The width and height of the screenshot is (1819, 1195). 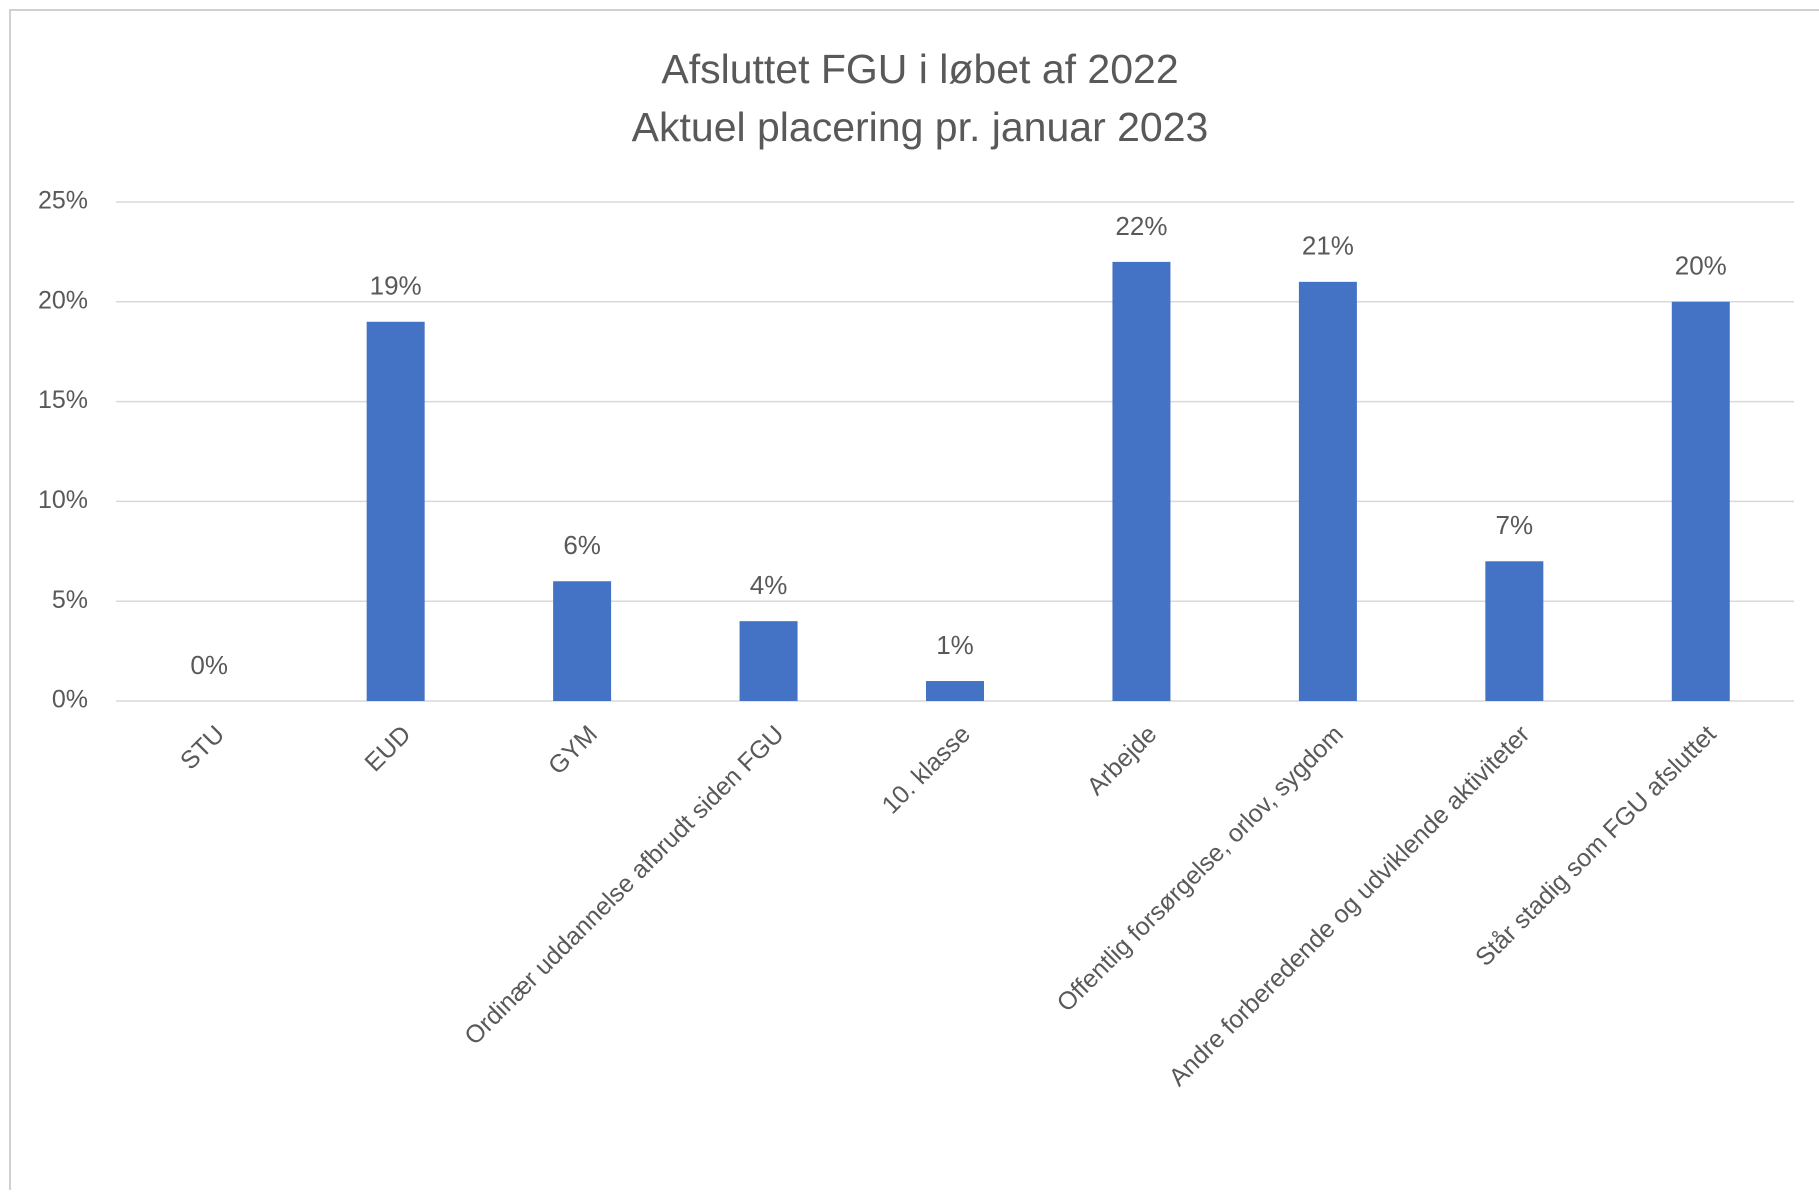 What do you see at coordinates (955, 645) in the screenshot?
I see `data-label: 1%` at bounding box center [955, 645].